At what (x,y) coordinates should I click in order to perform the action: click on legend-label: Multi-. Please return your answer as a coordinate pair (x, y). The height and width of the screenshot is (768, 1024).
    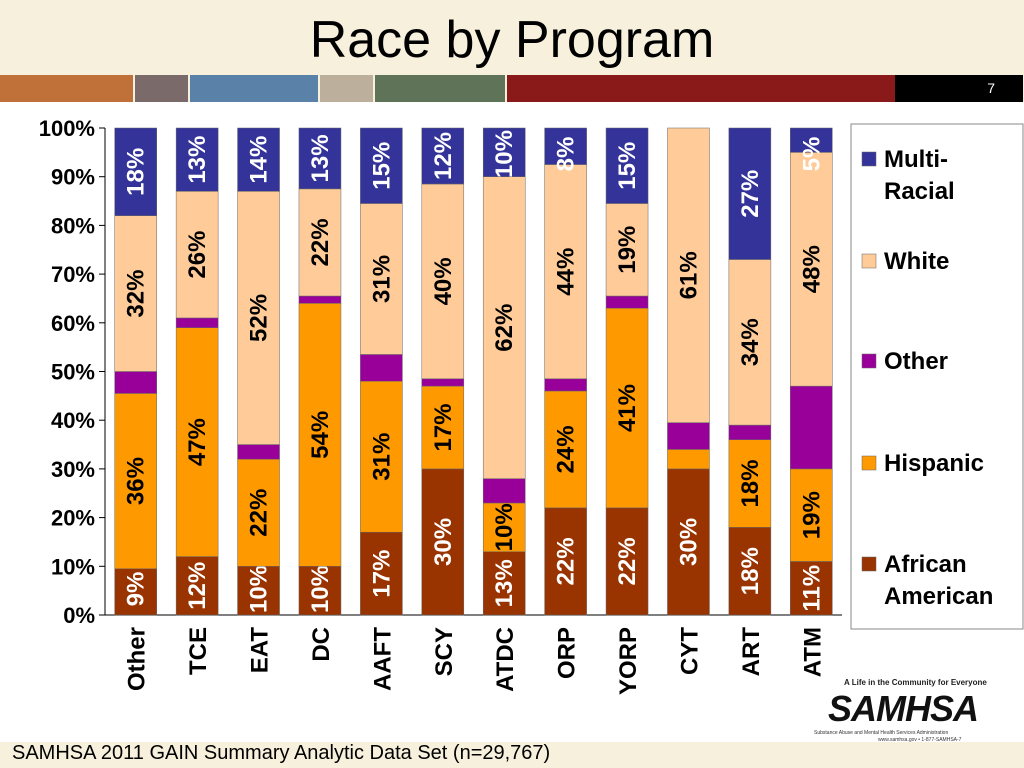
    Looking at the image, I should click on (916, 159).